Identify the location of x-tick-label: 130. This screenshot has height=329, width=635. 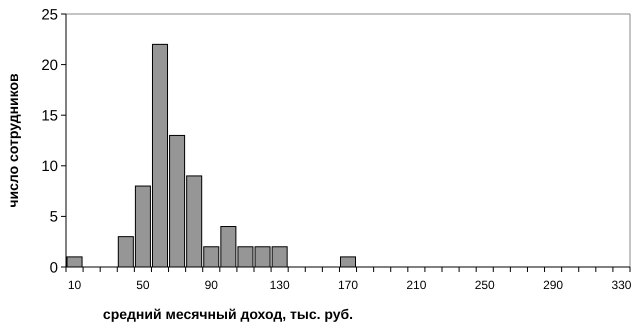
(280, 285).